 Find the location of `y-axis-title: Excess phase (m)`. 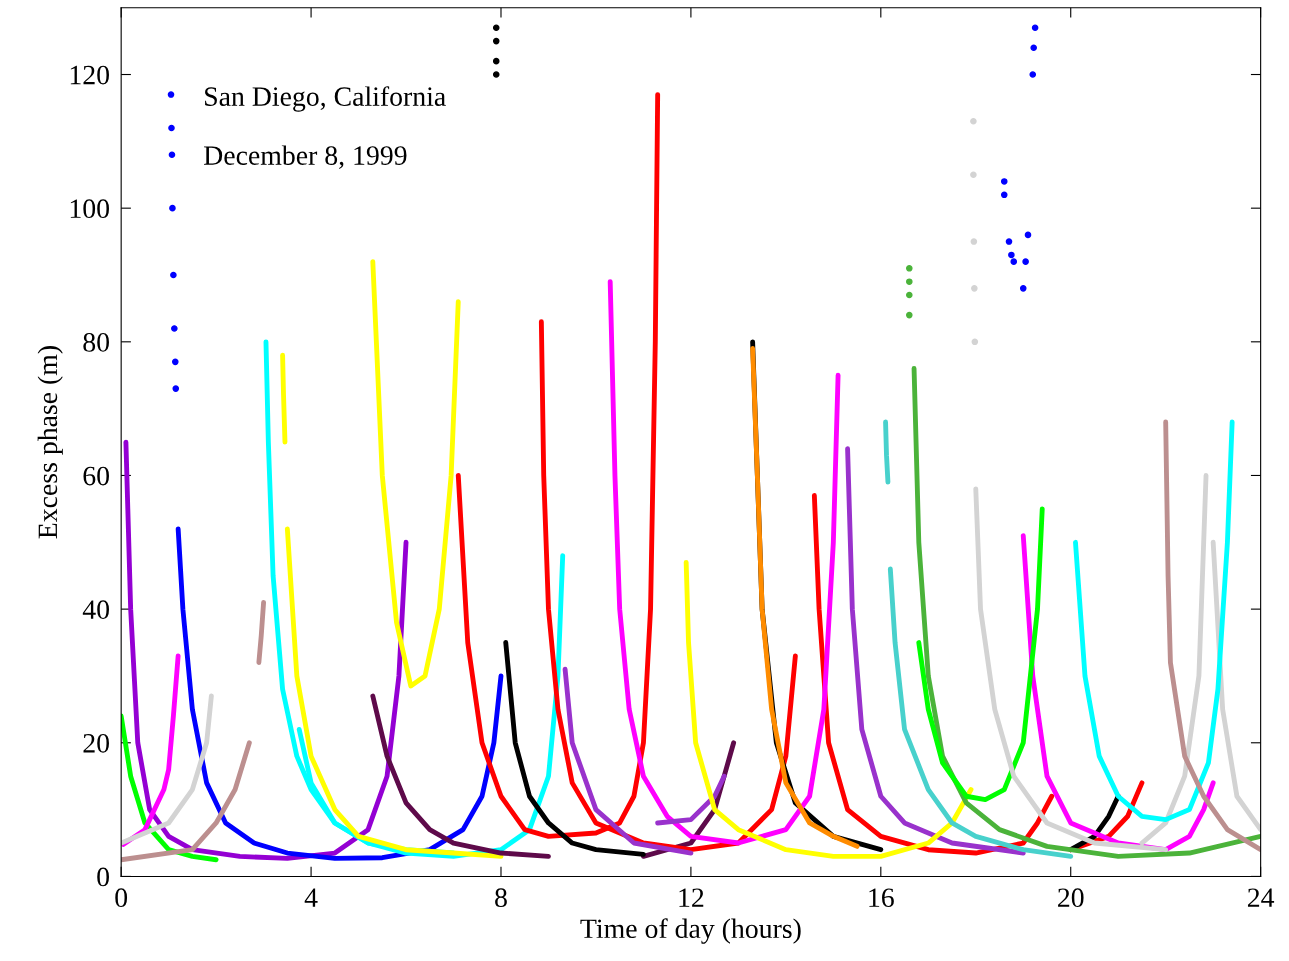

y-axis-title: Excess phase (m) is located at coordinates (50, 442).